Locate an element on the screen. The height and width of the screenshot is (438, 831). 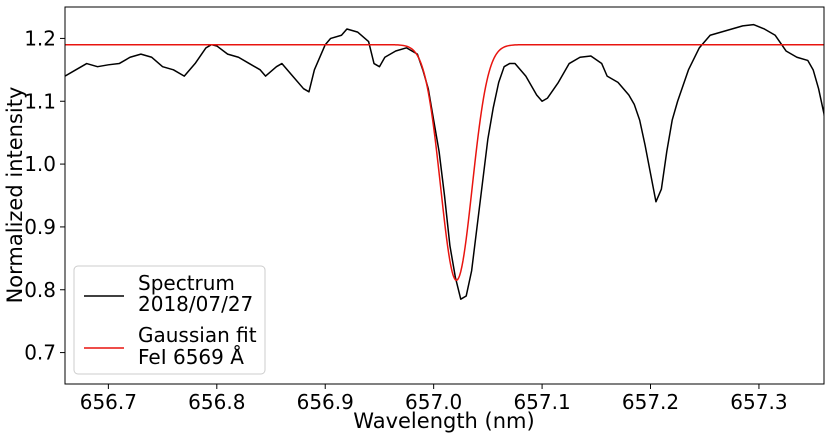
y-tick-label: 0.8 is located at coordinates (40, 290).